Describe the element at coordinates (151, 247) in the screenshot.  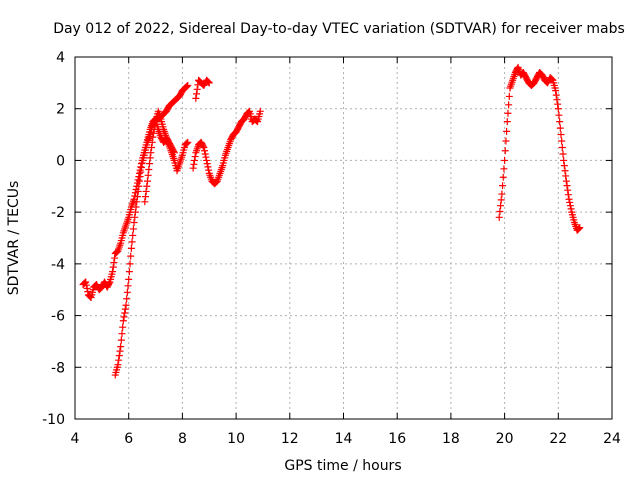
I see `series-prn-b` at that location.